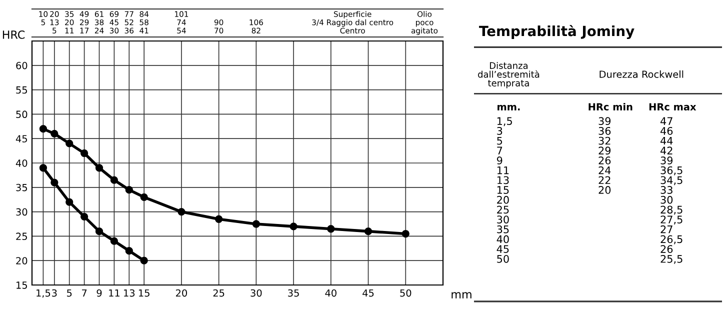 Image resolution: width=728 pixels, height=336 pixels. I want to click on text: Distanza dall’estremità temprata, so click(509, 75).